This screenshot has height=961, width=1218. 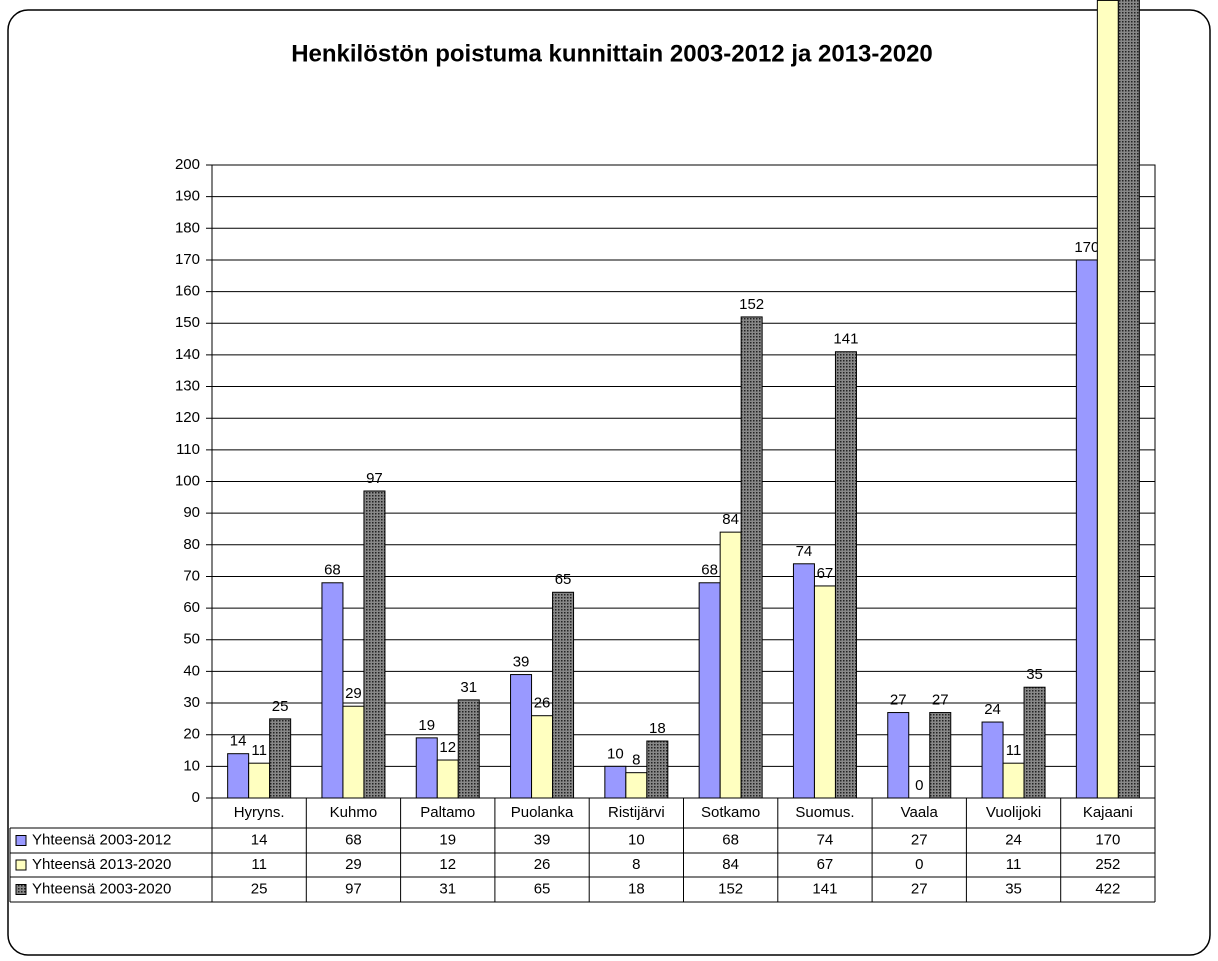 What do you see at coordinates (191, 575) in the screenshot?
I see `y-tick-label: 70` at bounding box center [191, 575].